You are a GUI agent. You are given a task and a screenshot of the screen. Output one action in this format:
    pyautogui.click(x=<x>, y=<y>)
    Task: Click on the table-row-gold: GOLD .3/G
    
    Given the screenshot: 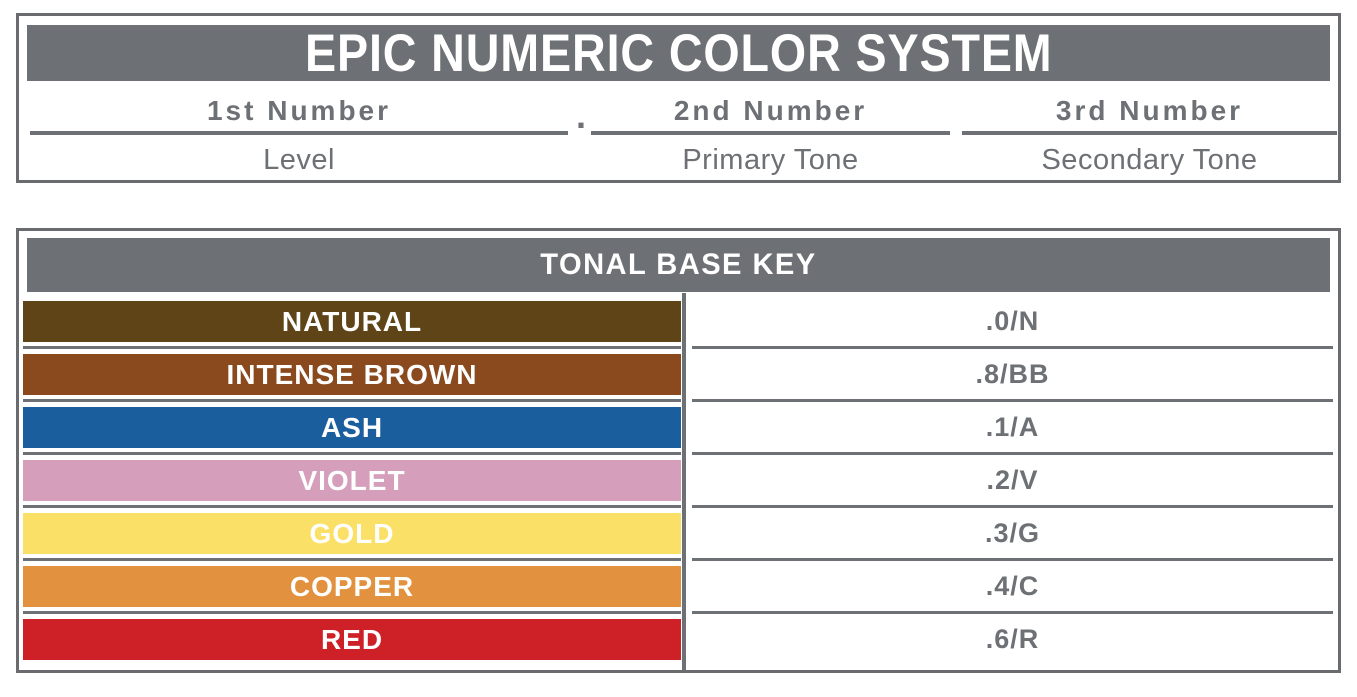 What is the action you would take?
    pyautogui.click(x=678, y=539)
    